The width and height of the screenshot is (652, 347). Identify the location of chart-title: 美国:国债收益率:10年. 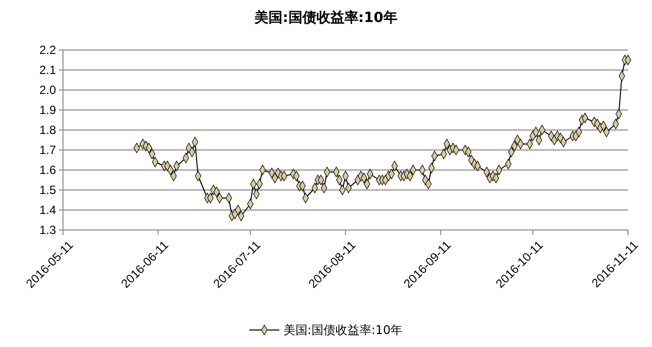
(326, 17).